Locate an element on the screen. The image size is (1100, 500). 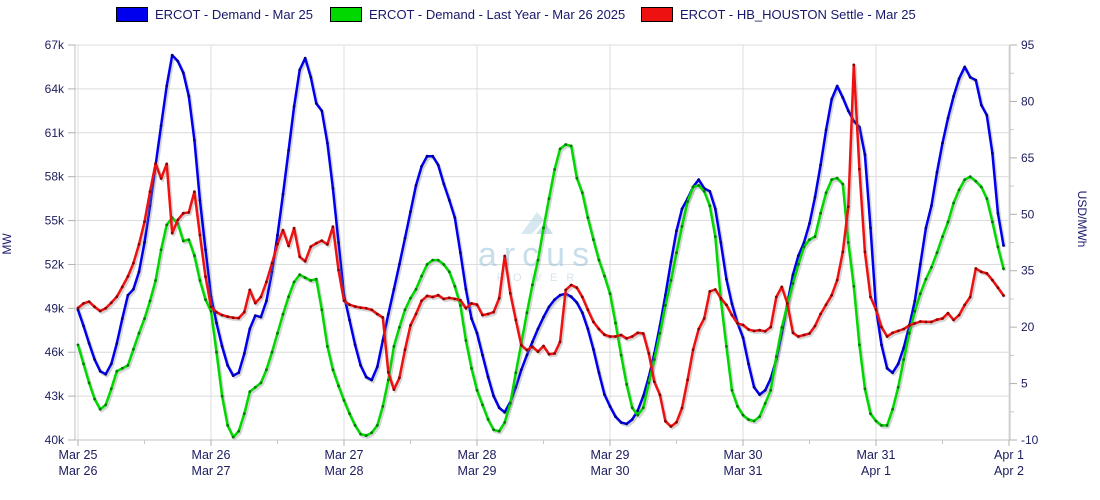
right-axis-title: USD/MWh is located at coordinates (1082, 219).